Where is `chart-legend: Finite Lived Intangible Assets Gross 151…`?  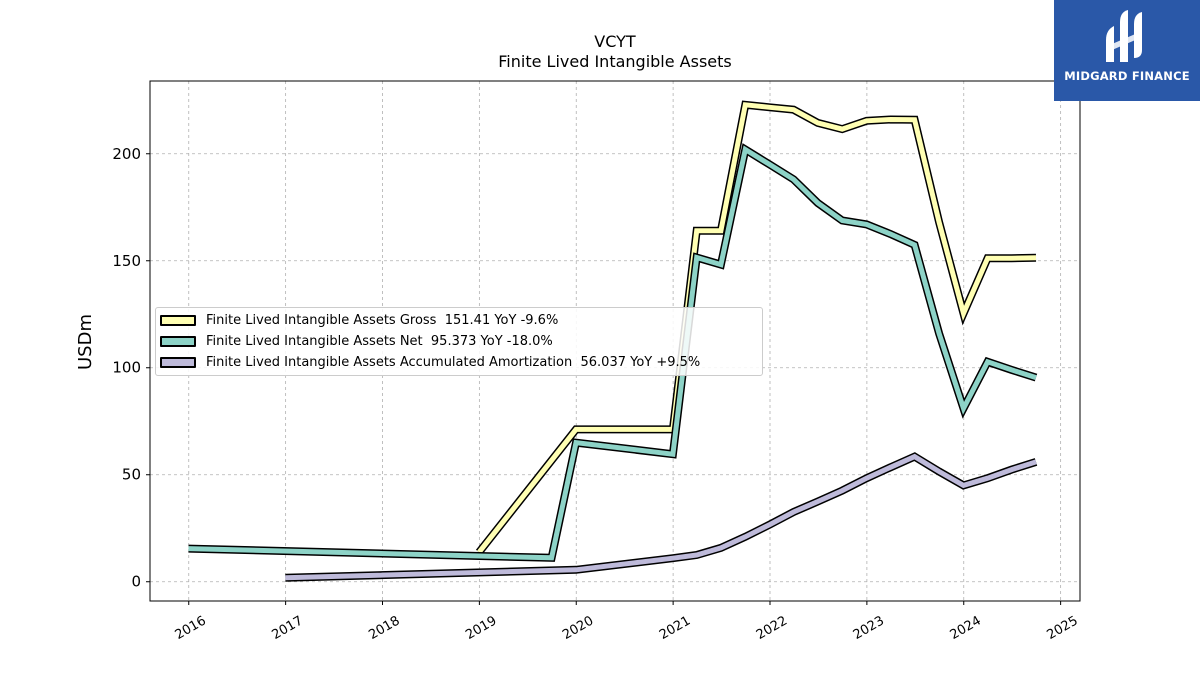
chart-legend: Finite Lived Intangible Assets Gross 151… is located at coordinates (459, 341).